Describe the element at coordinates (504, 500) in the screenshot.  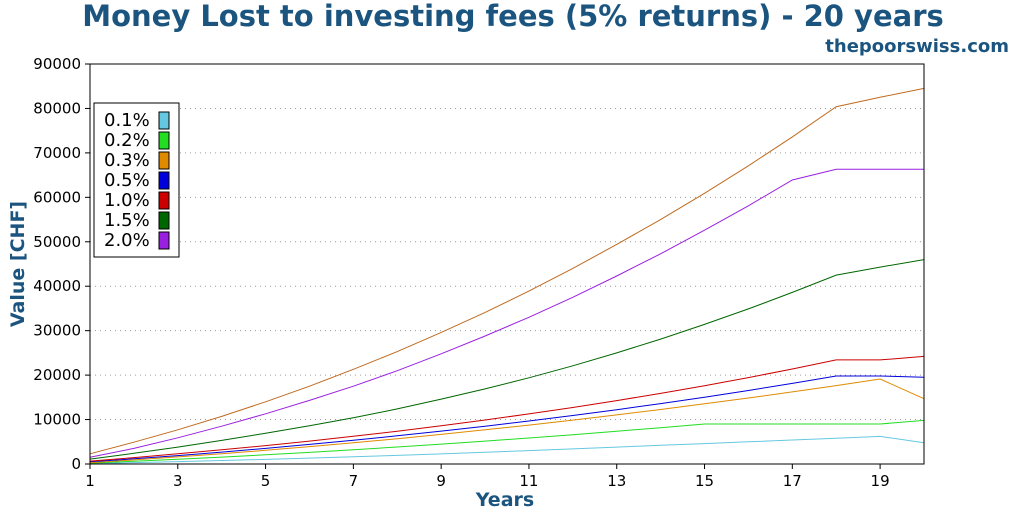
I see `x-axis-label: Years` at that location.